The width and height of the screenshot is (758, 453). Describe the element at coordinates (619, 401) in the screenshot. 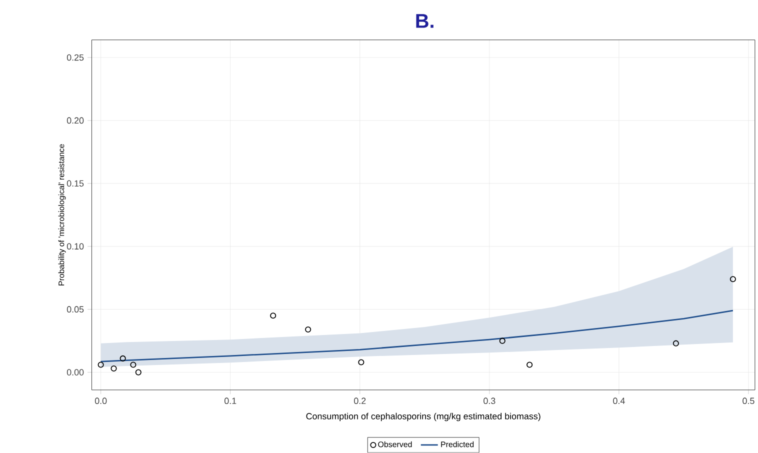

I see `x-tick-label: 0.4` at that location.